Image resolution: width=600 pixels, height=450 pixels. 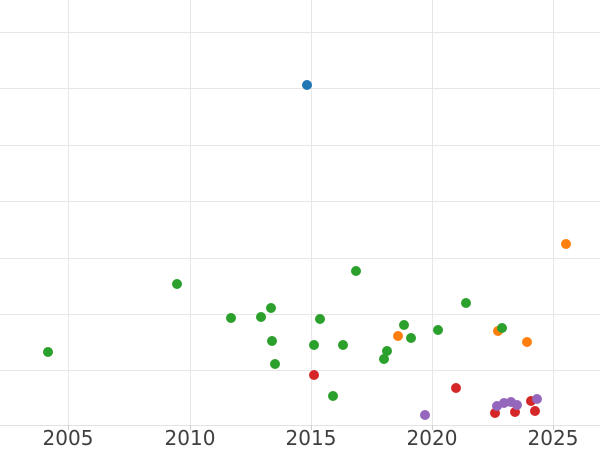 I want to click on blue-series-point, so click(x=307, y=85).